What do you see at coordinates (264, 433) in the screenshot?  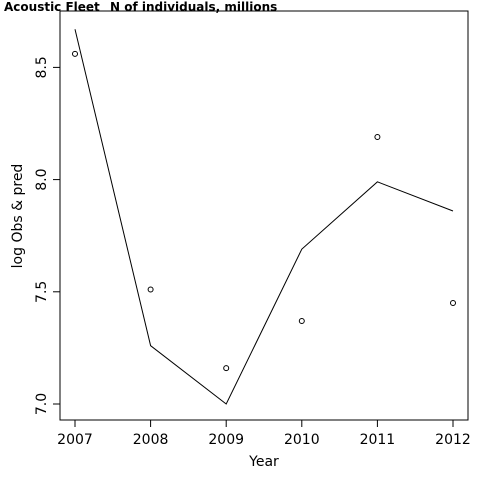 I see `x-axis: 2007 2008 2009 2010 2011 2012` at bounding box center [264, 433].